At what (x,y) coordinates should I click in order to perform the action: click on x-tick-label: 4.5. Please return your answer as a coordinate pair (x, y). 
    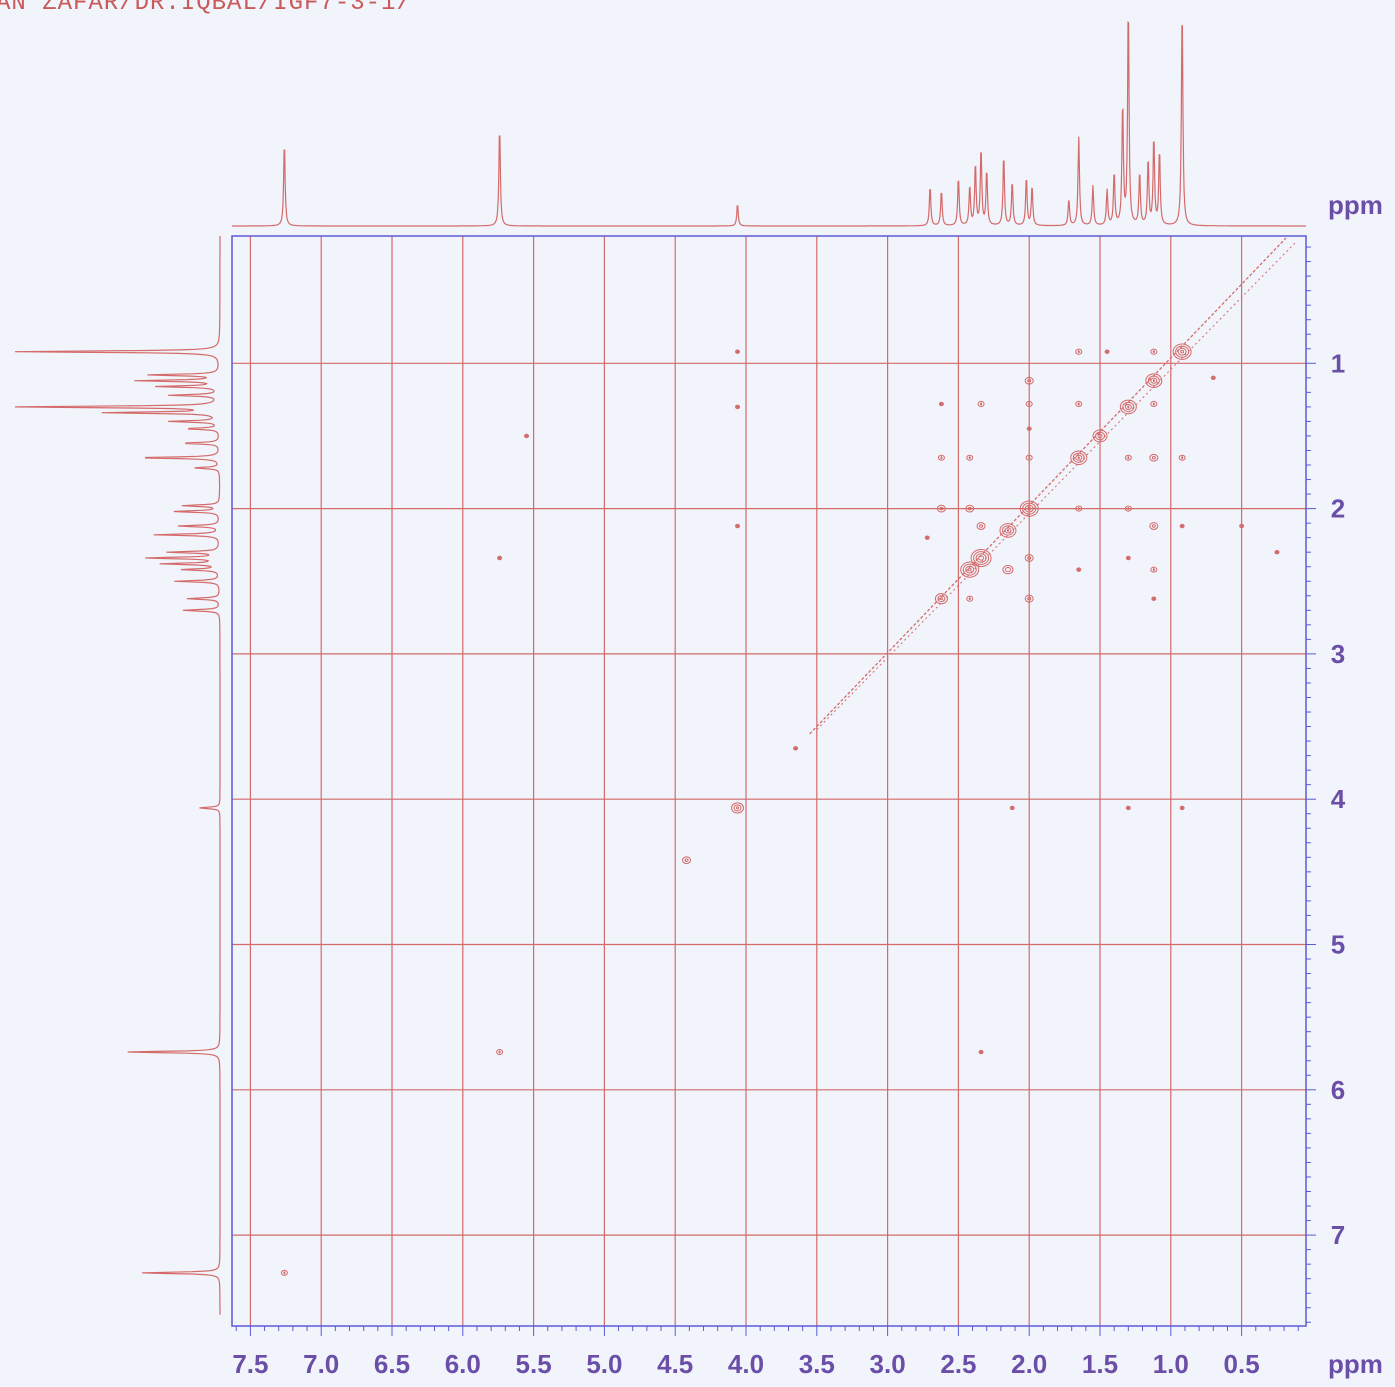
    Looking at the image, I should click on (675, 1364).